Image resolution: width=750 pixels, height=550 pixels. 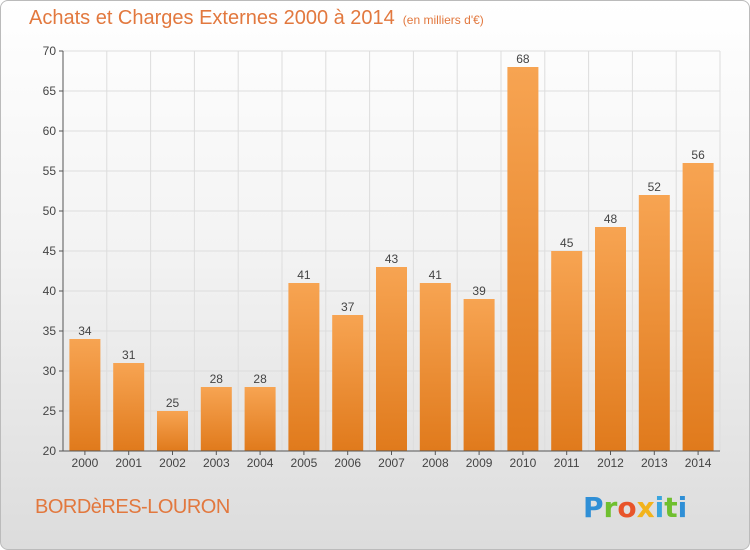 What do you see at coordinates (50, 411) in the screenshot?
I see `y-tick-label: 25` at bounding box center [50, 411].